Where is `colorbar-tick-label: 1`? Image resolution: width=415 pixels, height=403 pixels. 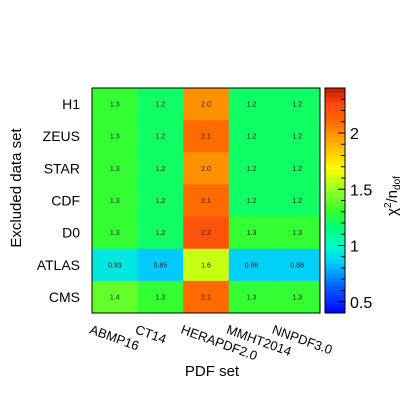 colorbar-tick-label: 1 is located at coordinates (354, 247).